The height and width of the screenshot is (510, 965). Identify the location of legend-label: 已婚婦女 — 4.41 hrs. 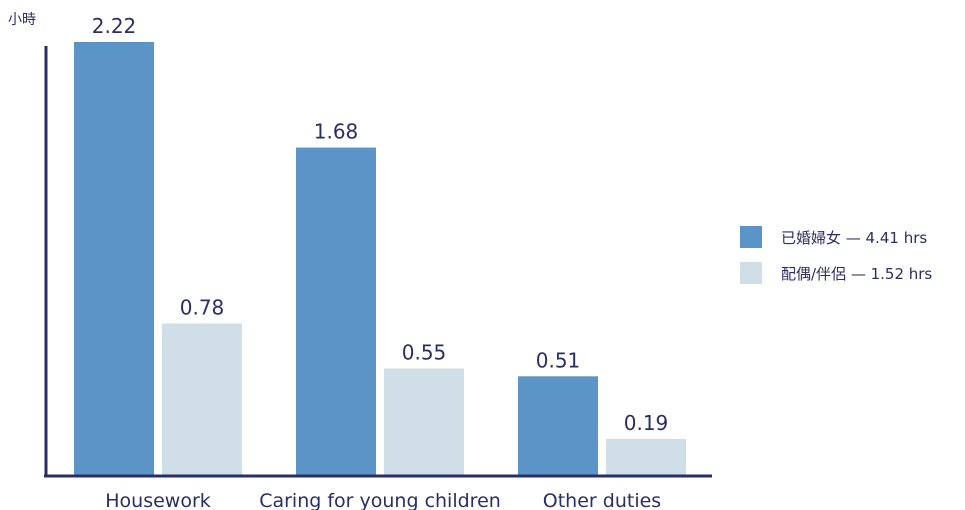
(854, 238).